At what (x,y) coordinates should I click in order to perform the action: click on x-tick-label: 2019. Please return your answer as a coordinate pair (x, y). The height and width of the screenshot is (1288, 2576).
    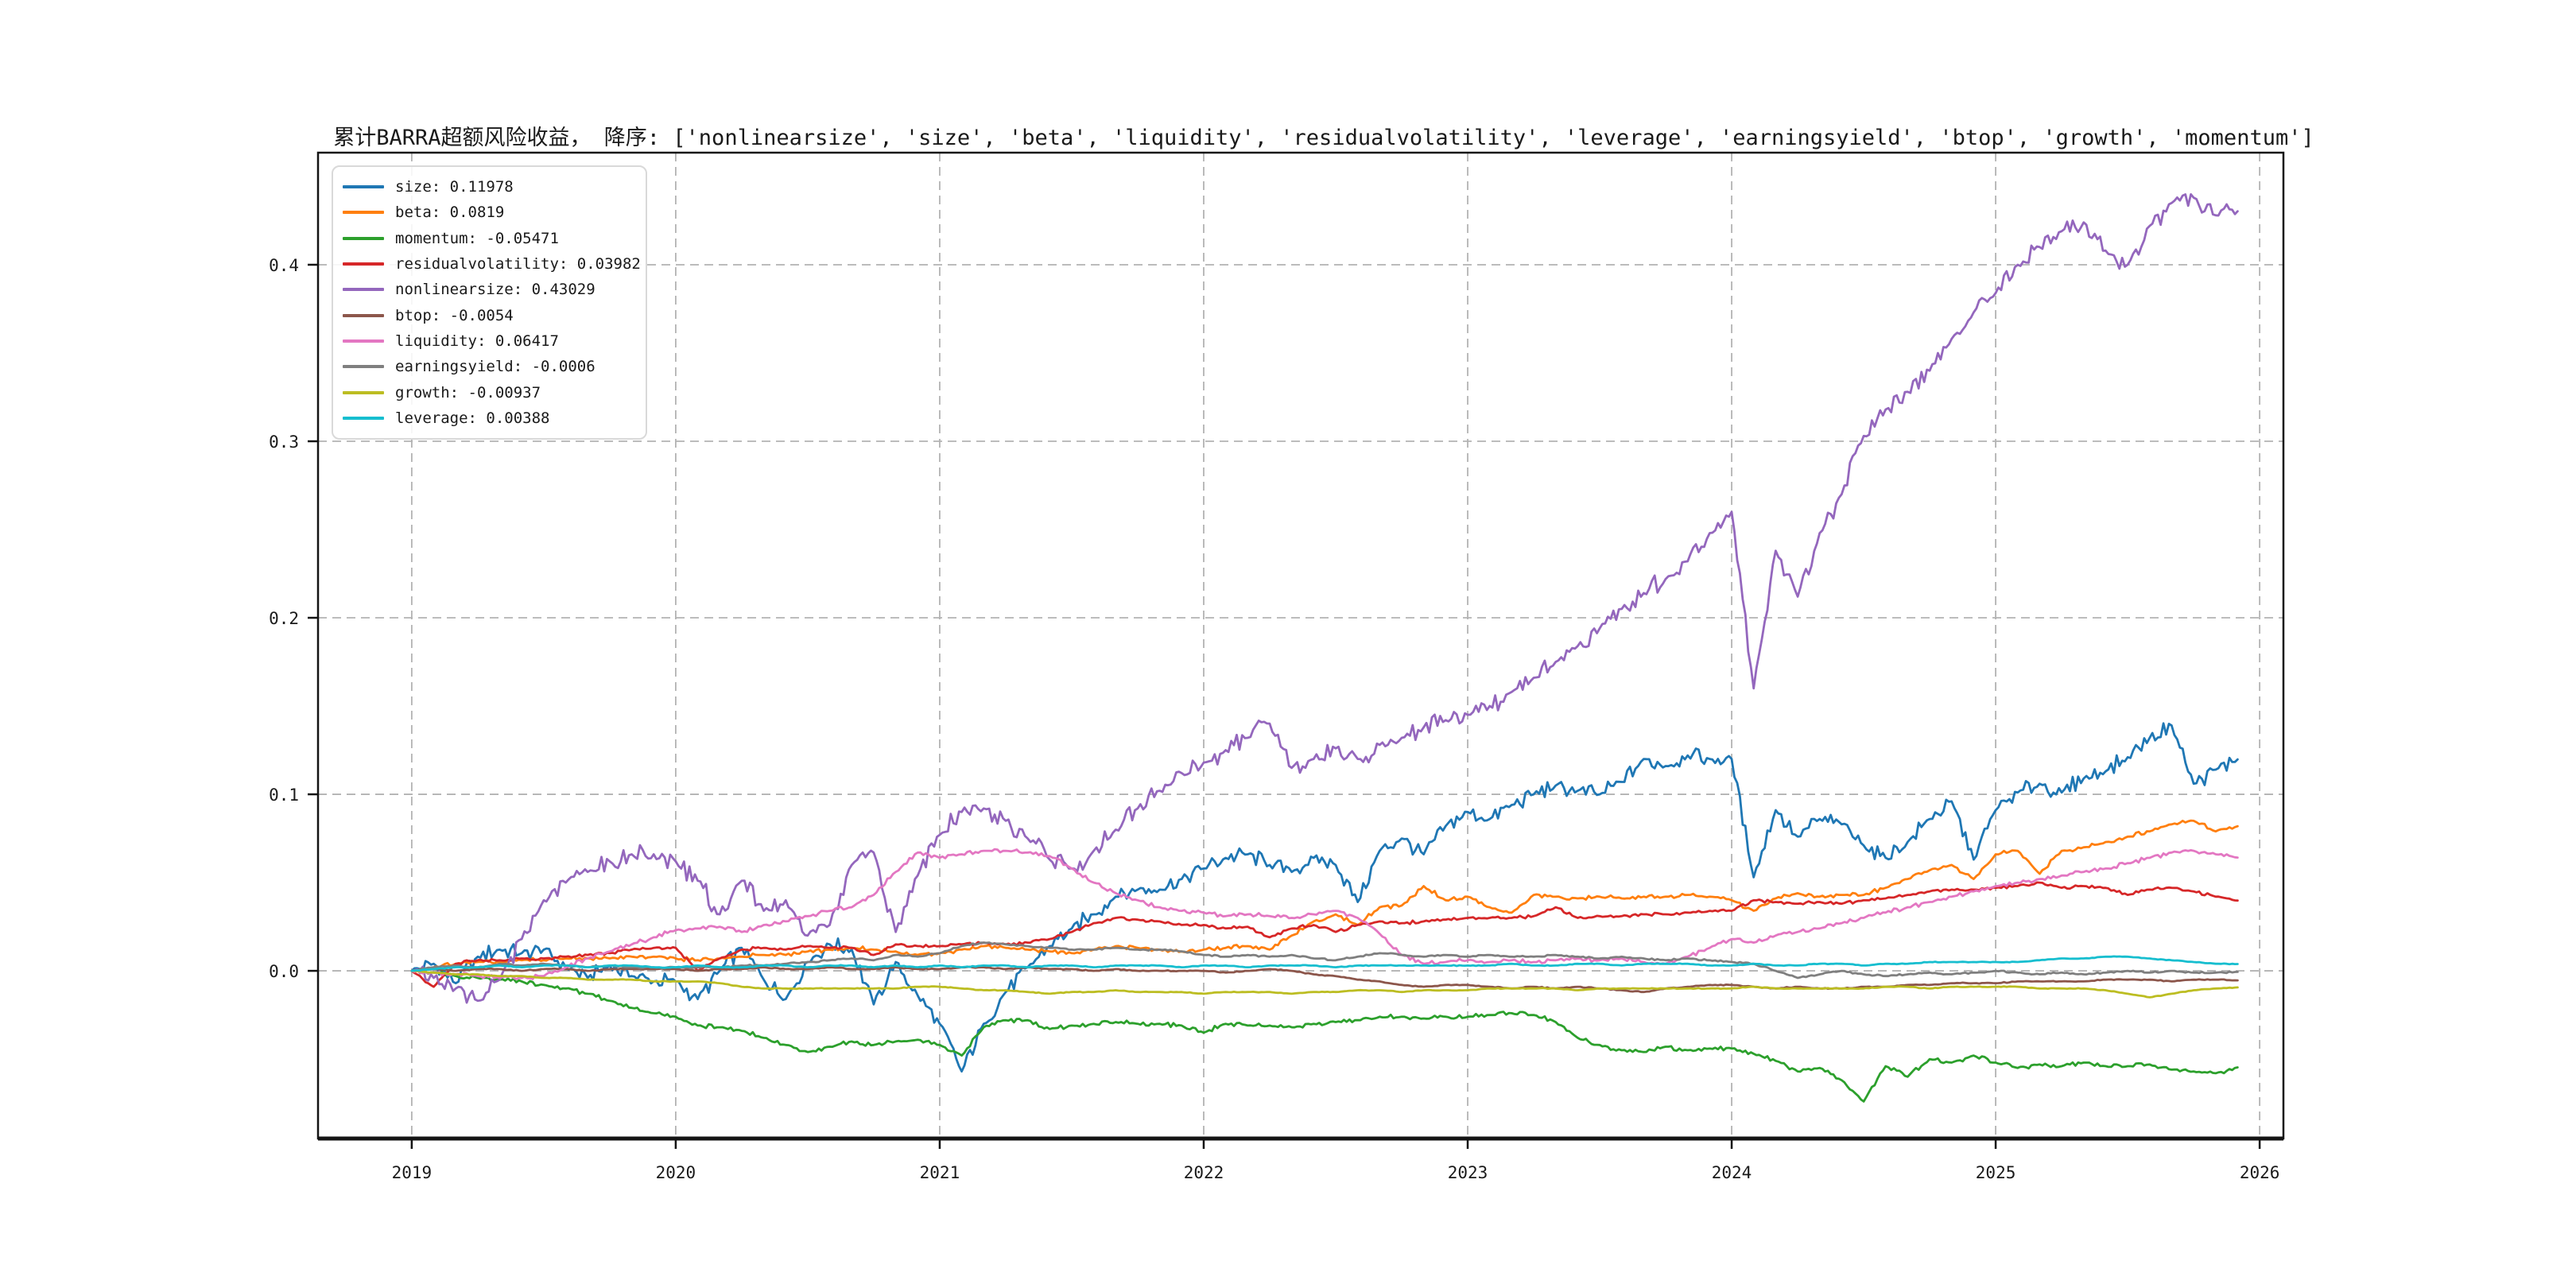
    Looking at the image, I should click on (413, 1172).